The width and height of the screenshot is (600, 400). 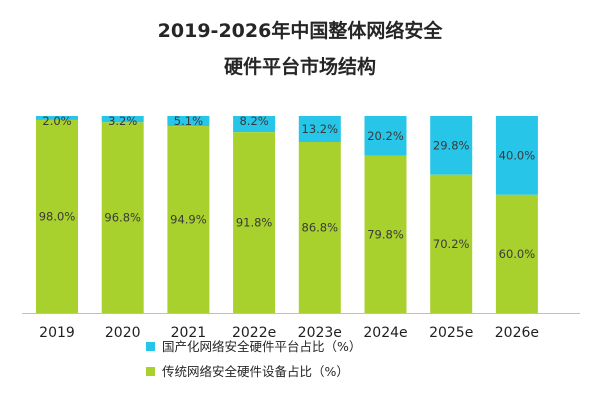 What do you see at coordinates (517, 333) in the screenshot?
I see `x-tick-label-2026e: 2026e` at bounding box center [517, 333].